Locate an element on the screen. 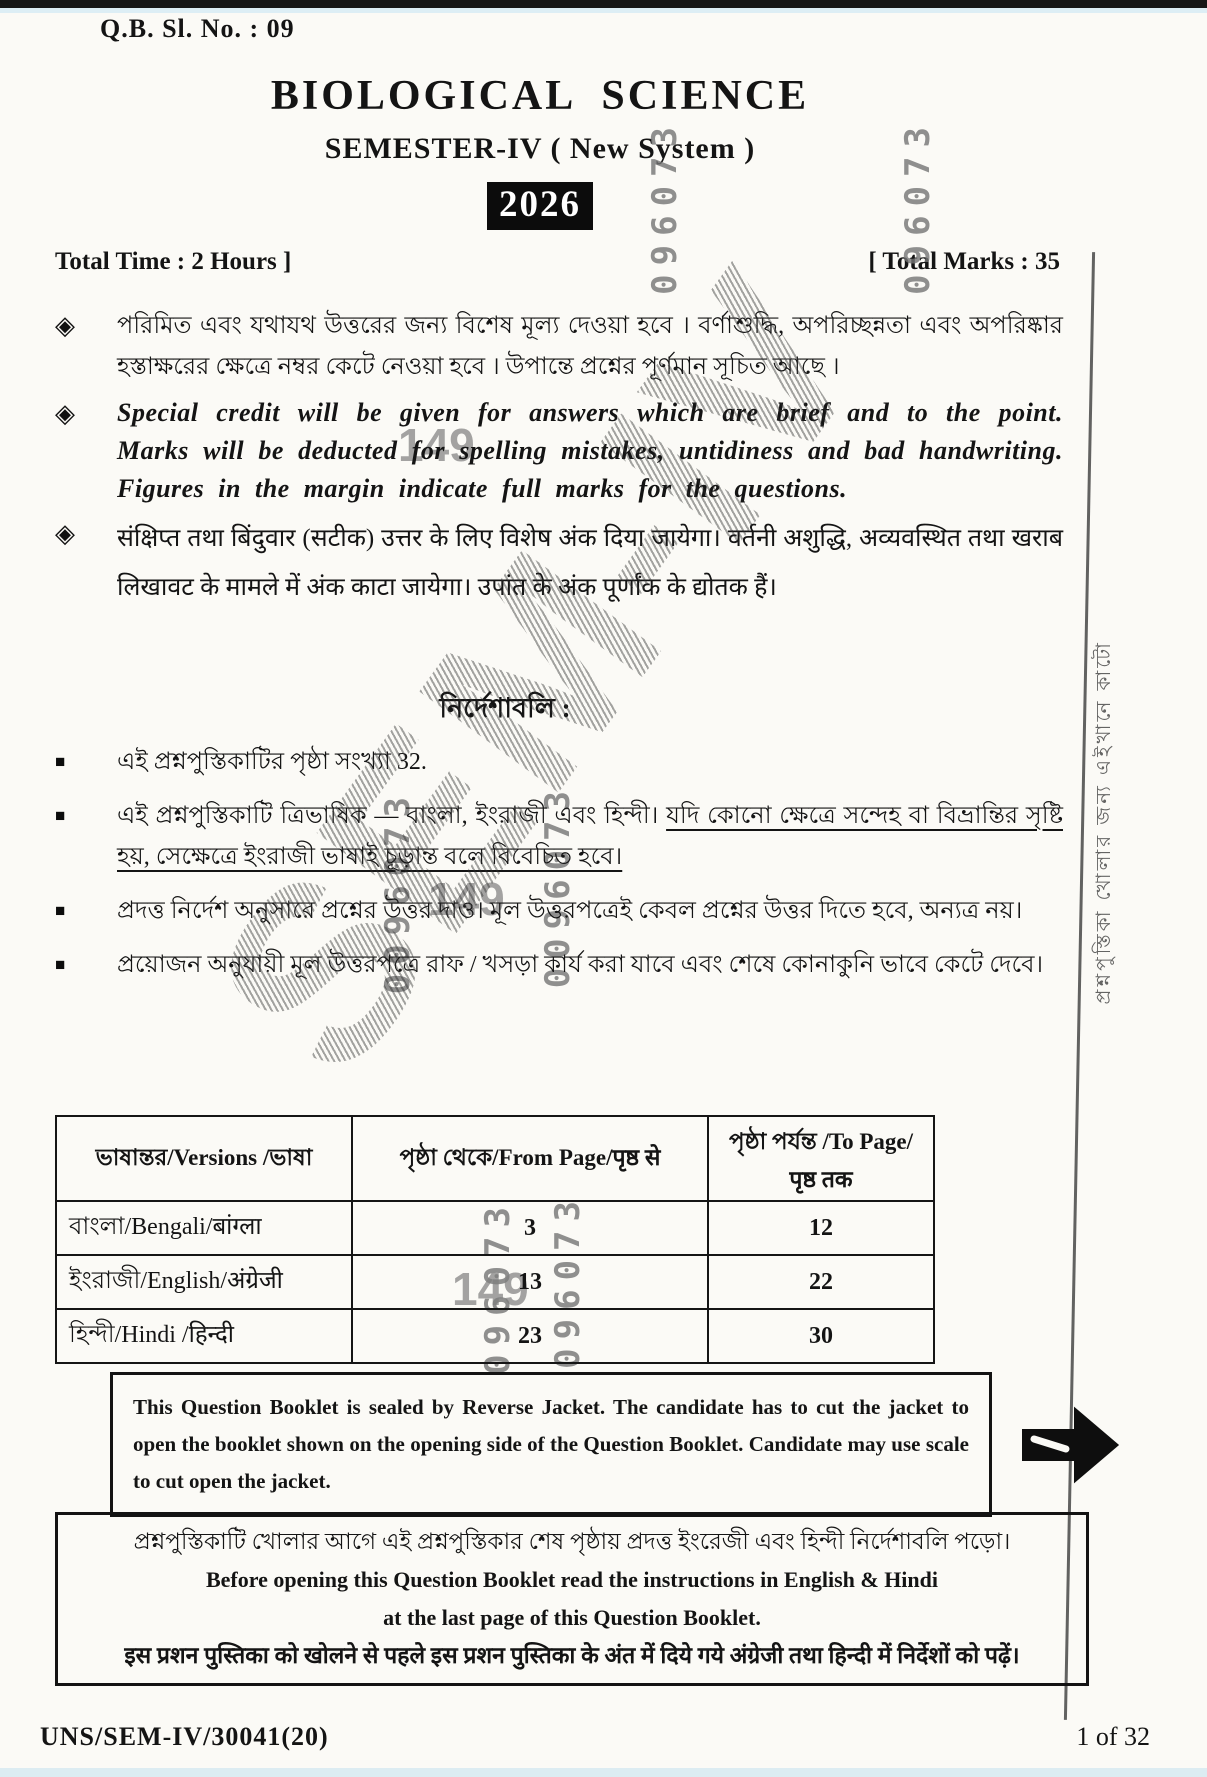 The height and width of the screenshot is (1777, 1207). year-badge: 2026 is located at coordinates (540, 206).